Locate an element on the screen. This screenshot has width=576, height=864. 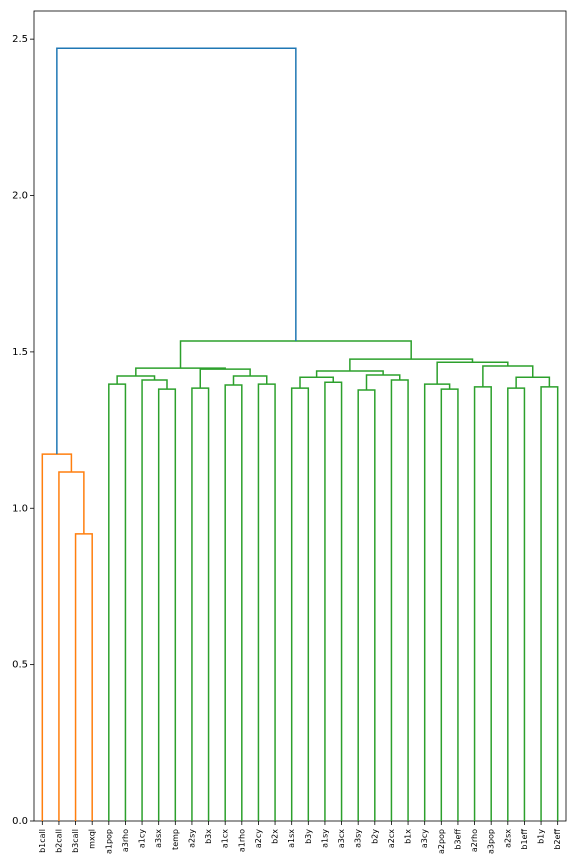
y-tick-label: 2.0 is located at coordinates (20, 196).